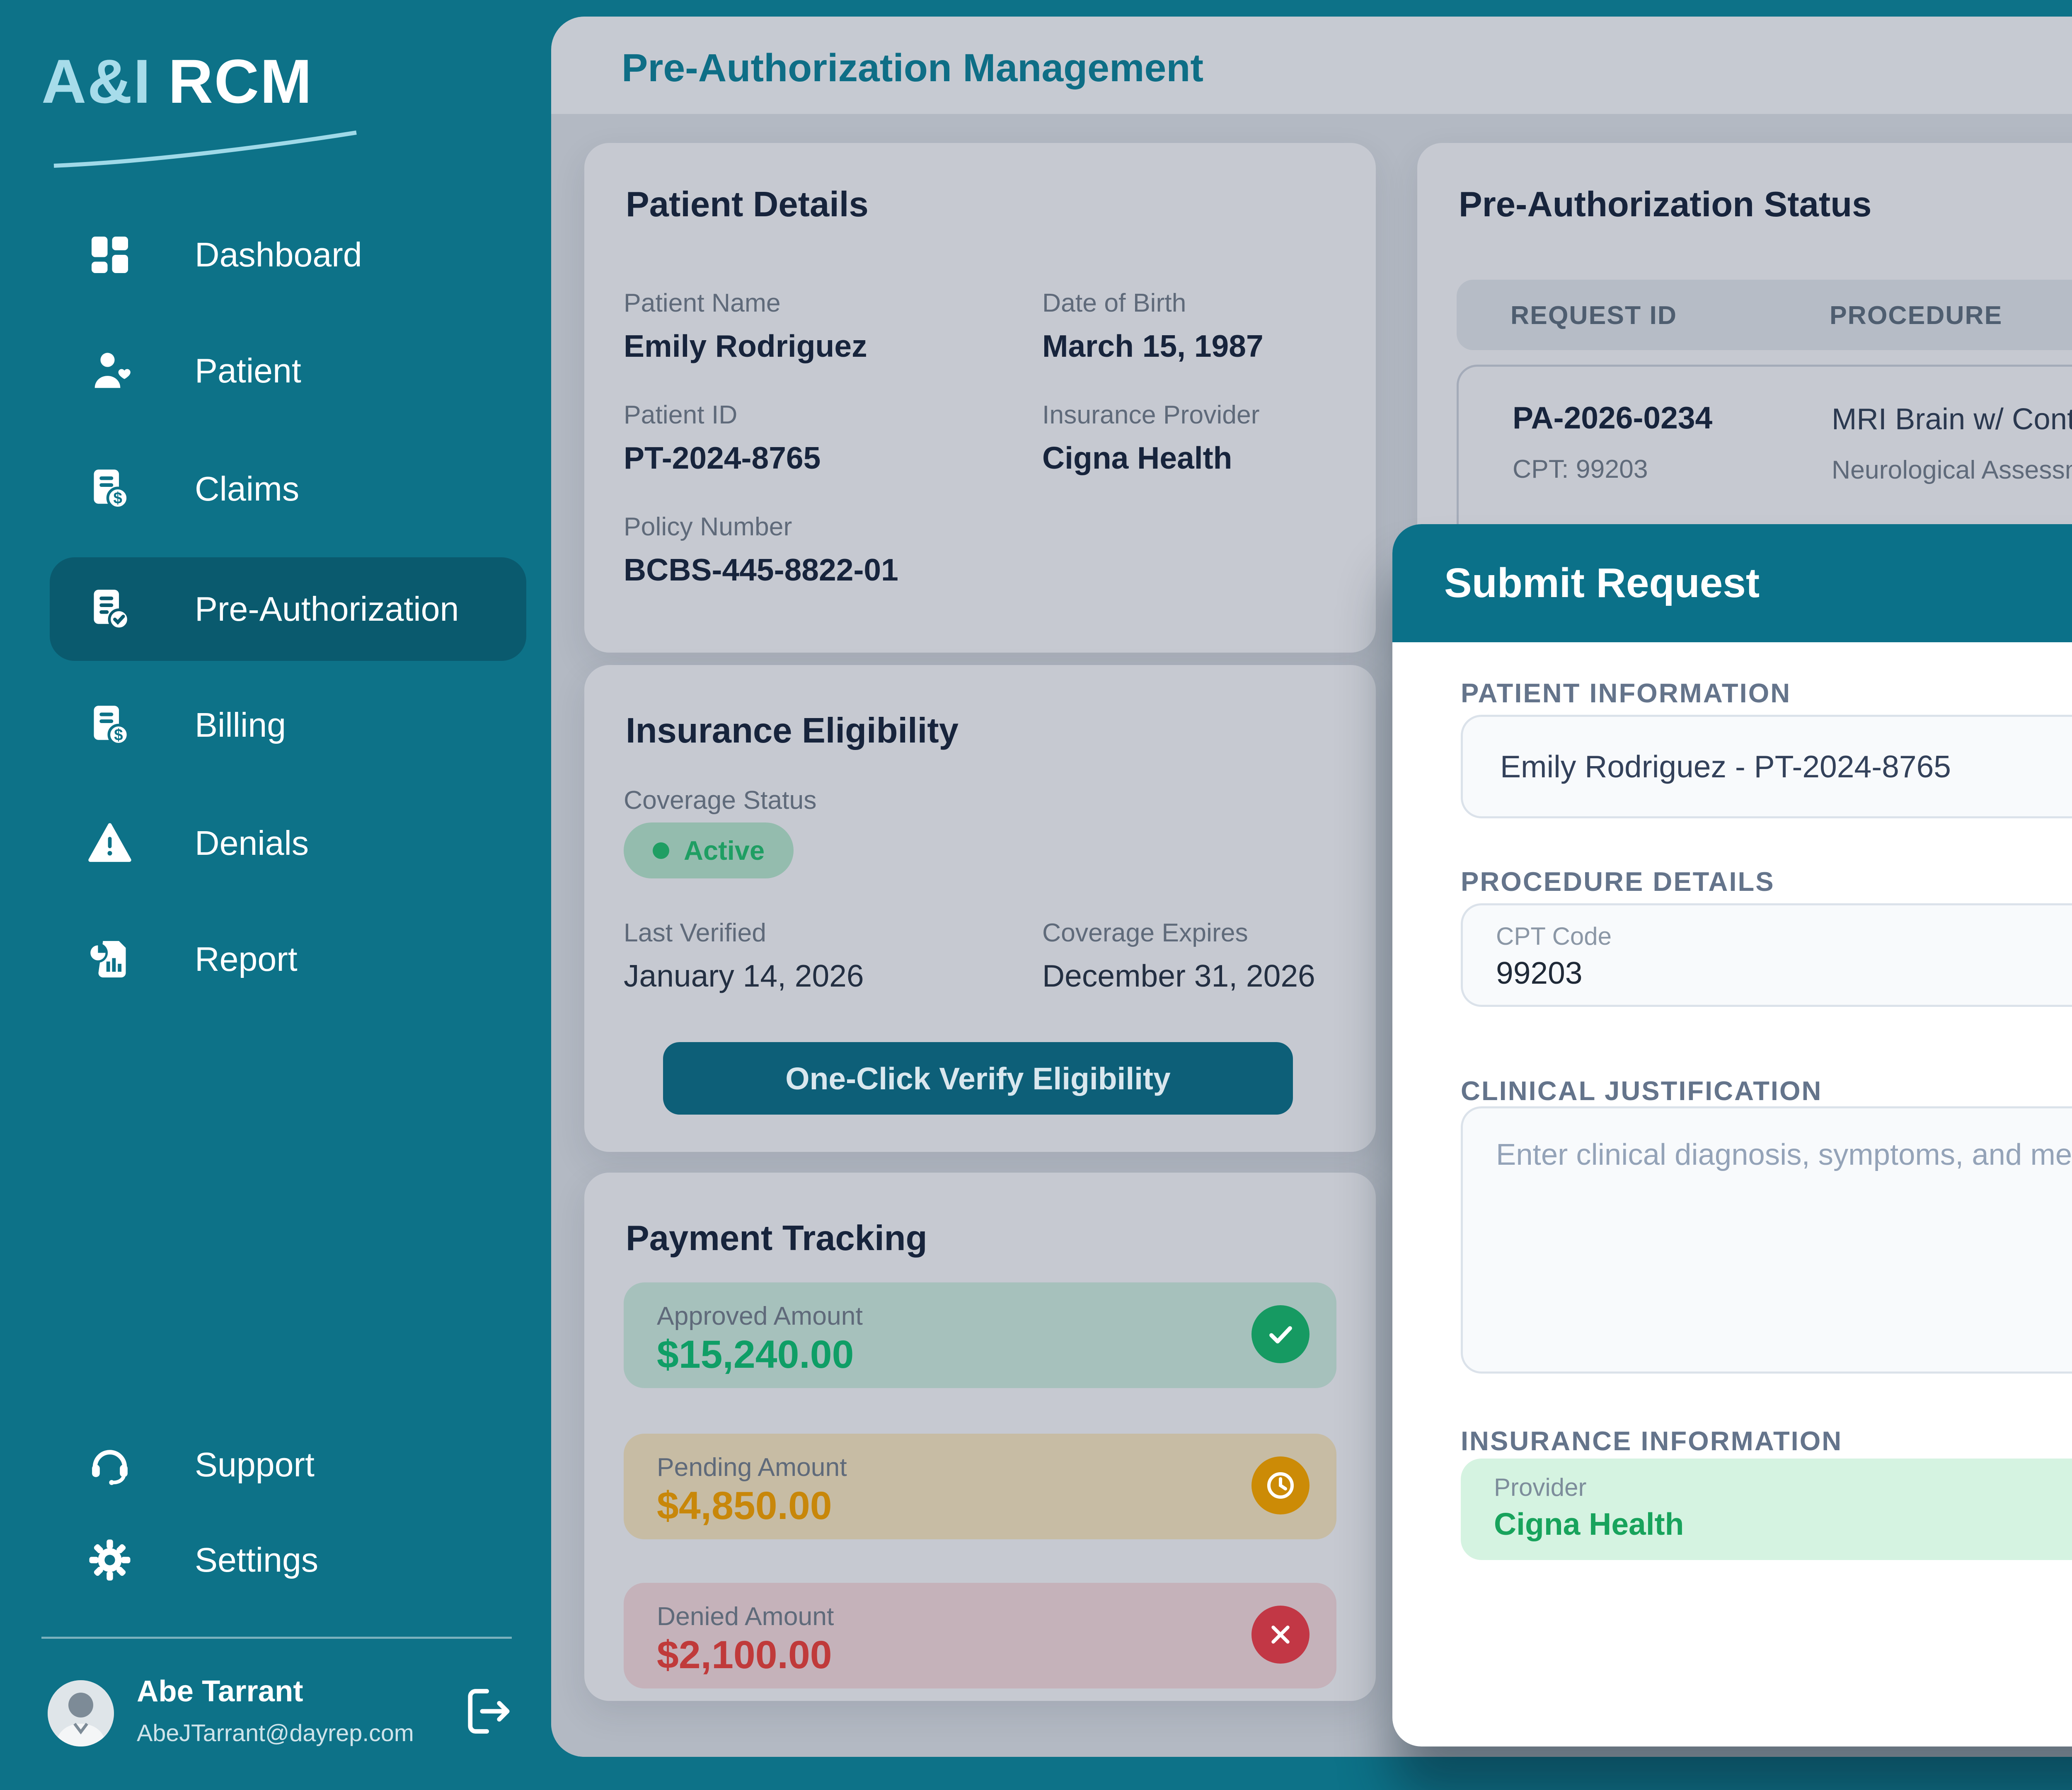 The image size is (2072, 1790). I want to click on coverage-status-label: Coverage Status, so click(720, 801).